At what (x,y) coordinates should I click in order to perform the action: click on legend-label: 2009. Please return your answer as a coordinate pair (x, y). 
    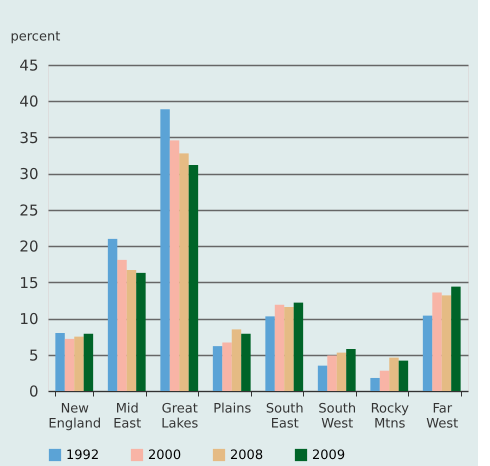
    Looking at the image, I should click on (329, 455).